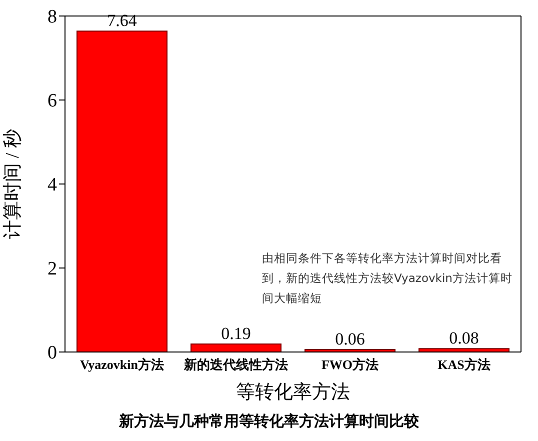  Describe the element at coordinates (350, 338) in the screenshot. I see `data-label: 0.06` at that location.